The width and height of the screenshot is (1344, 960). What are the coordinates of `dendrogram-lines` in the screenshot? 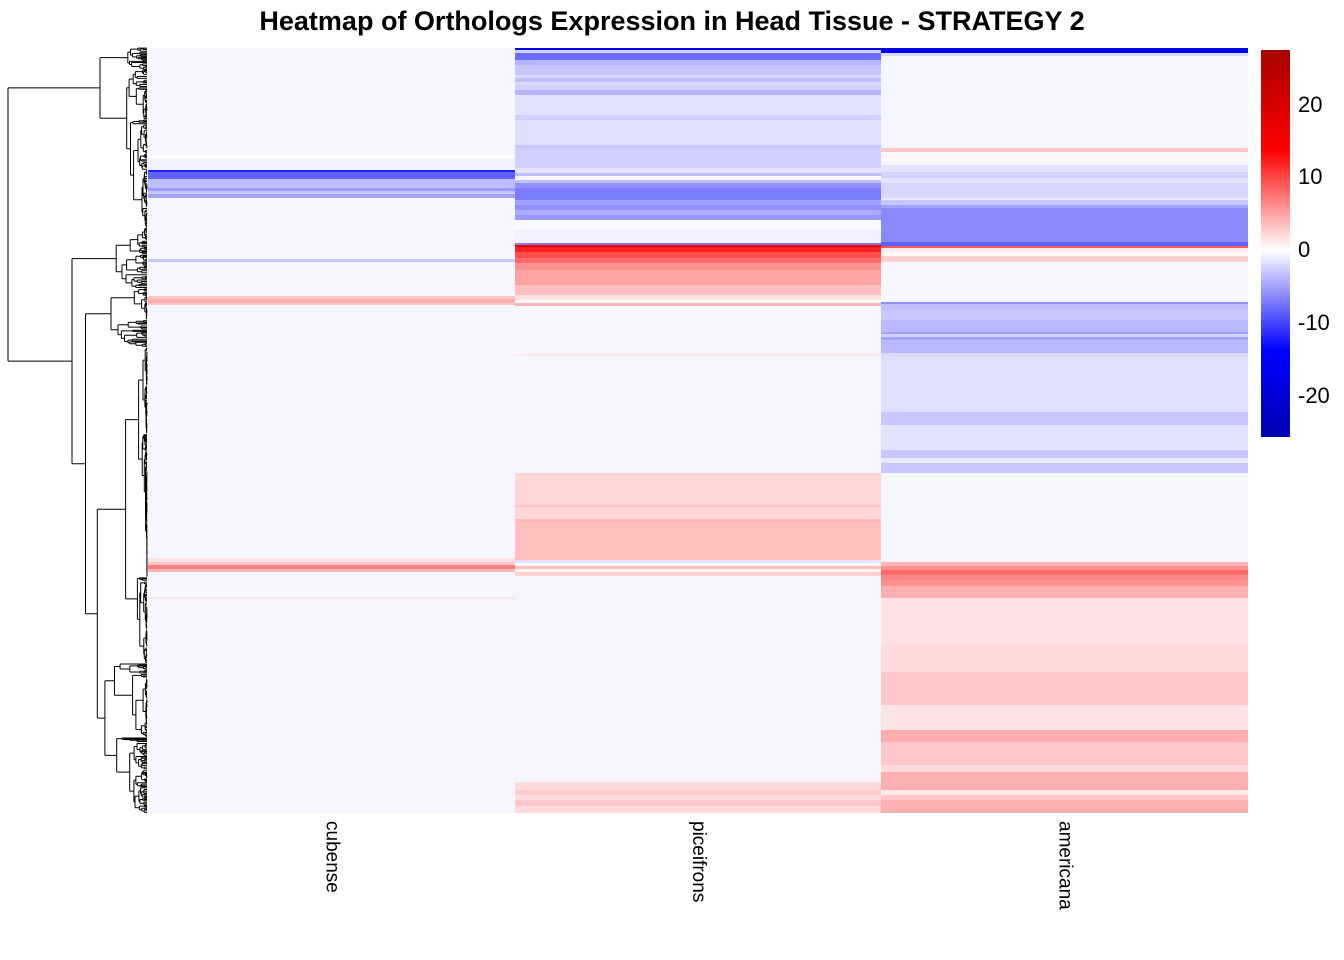 It's located at (77, 430).